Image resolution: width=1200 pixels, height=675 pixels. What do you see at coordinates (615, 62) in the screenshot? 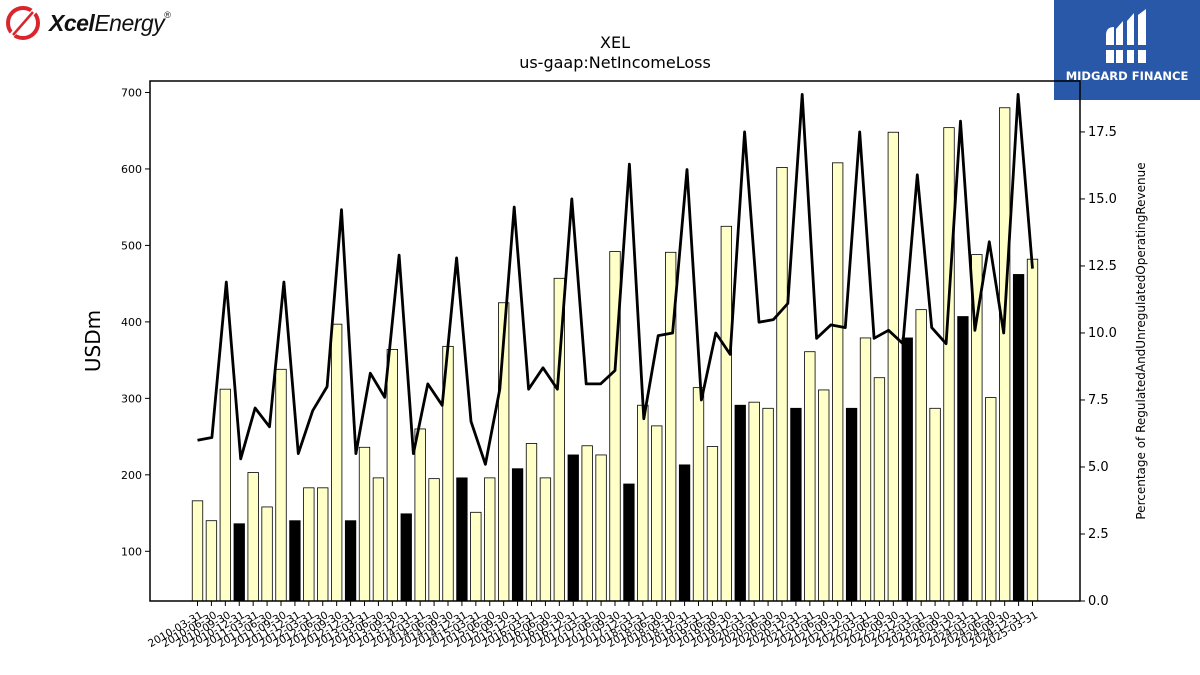
I see `chart-subtitle: us-gaap:NetIncomeLoss` at bounding box center [615, 62].